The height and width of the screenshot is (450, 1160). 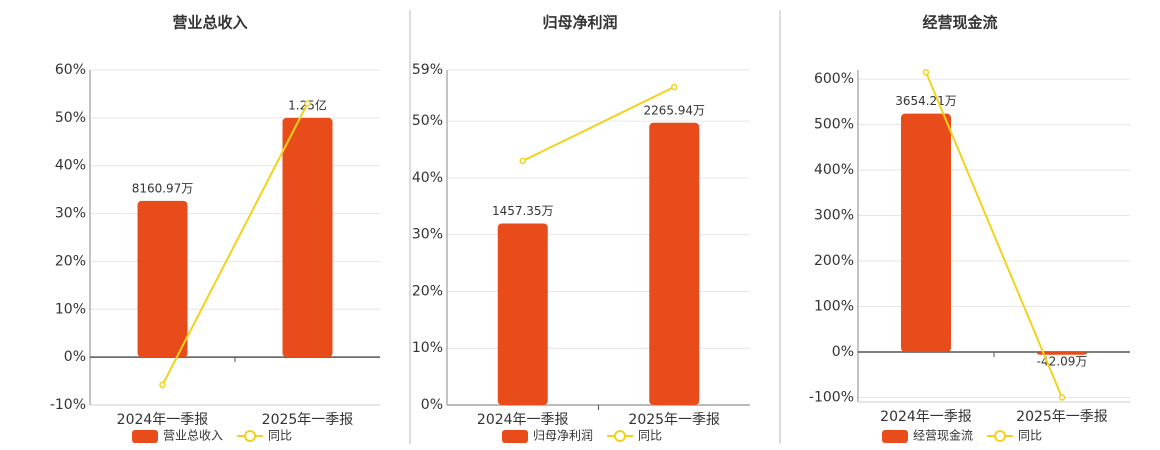 What do you see at coordinates (943, 435) in the screenshot?
I see `legend-label: 经营现金流` at bounding box center [943, 435].